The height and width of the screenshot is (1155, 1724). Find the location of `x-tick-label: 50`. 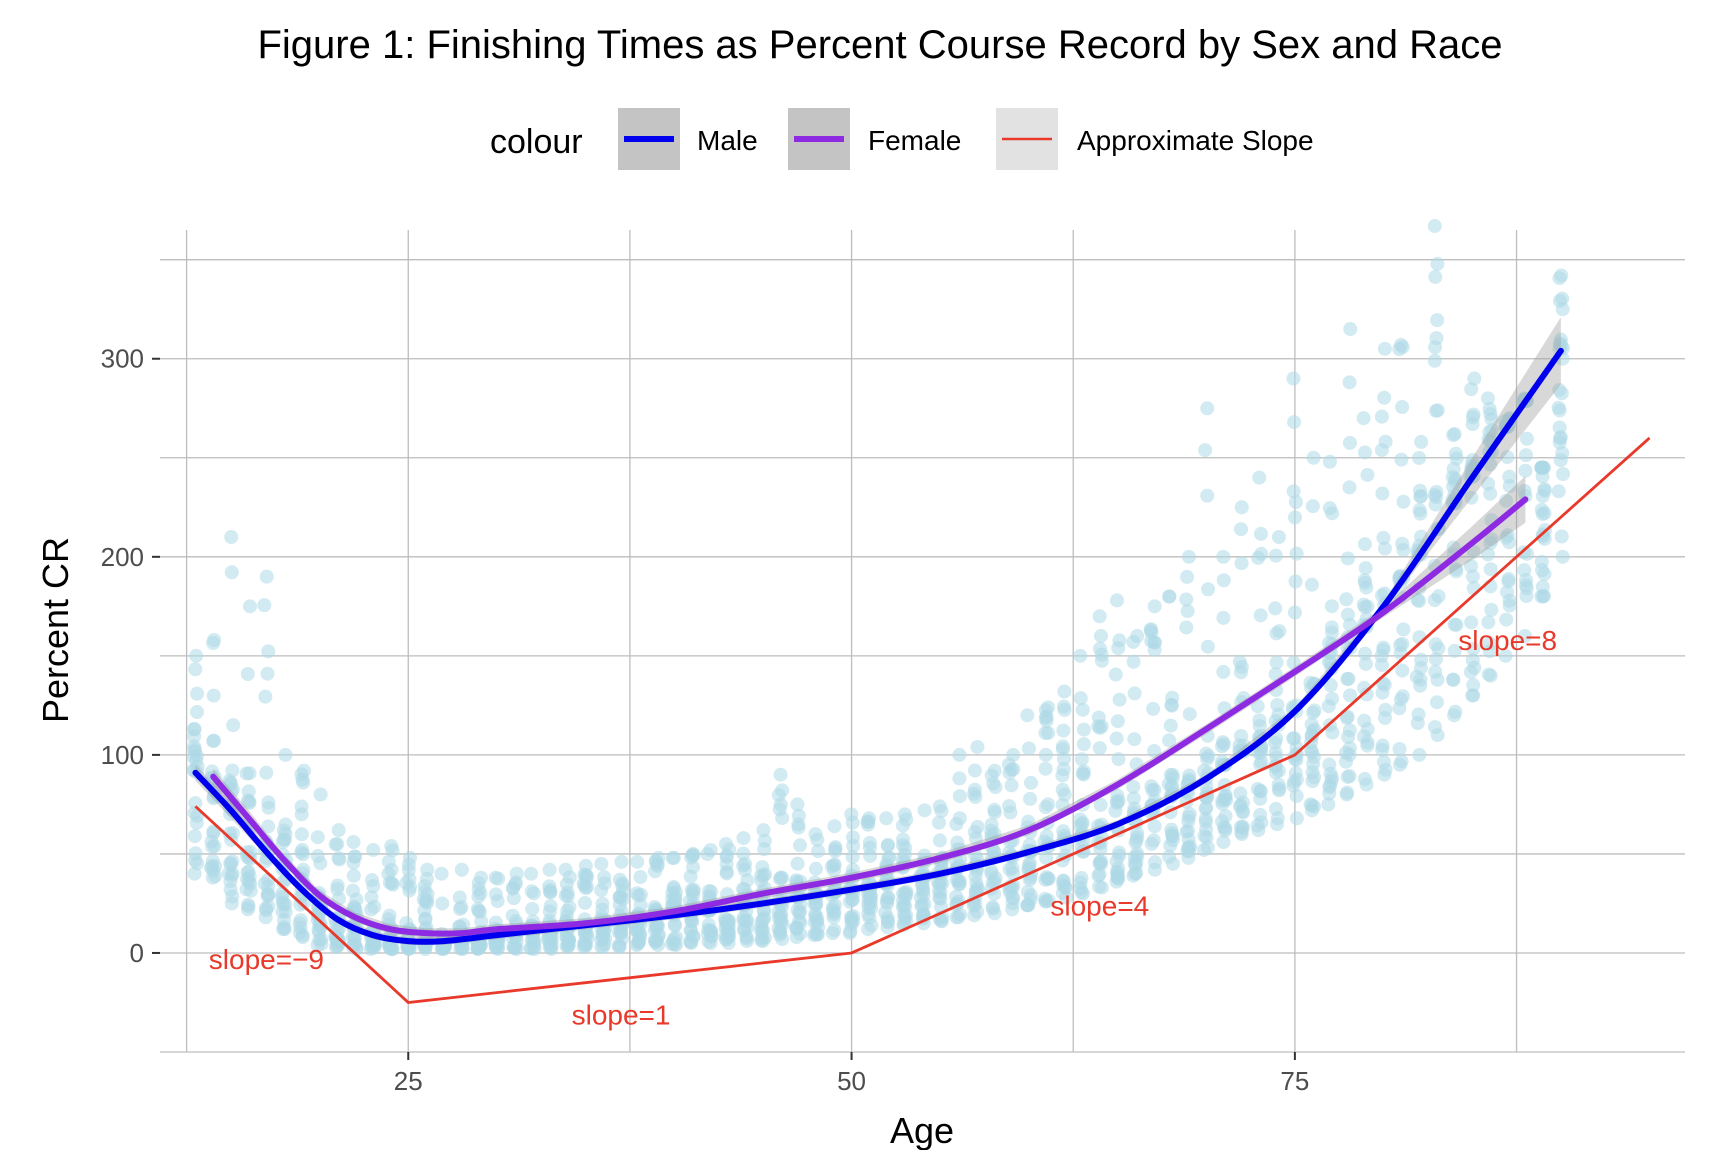

x-tick-label: 50 is located at coordinates (851, 1081).